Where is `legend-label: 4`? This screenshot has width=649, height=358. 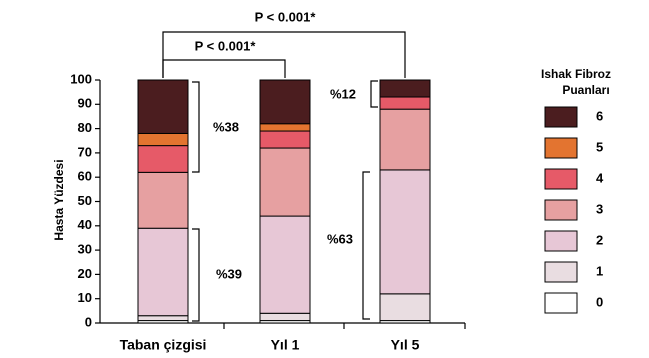
legend-label: 4 is located at coordinates (600, 177).